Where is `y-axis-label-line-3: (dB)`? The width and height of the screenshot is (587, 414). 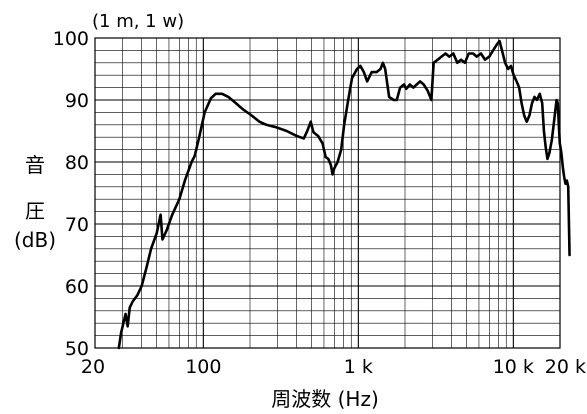 y-axis-label-line-3: (dB) is located at coordinates (35, 240).